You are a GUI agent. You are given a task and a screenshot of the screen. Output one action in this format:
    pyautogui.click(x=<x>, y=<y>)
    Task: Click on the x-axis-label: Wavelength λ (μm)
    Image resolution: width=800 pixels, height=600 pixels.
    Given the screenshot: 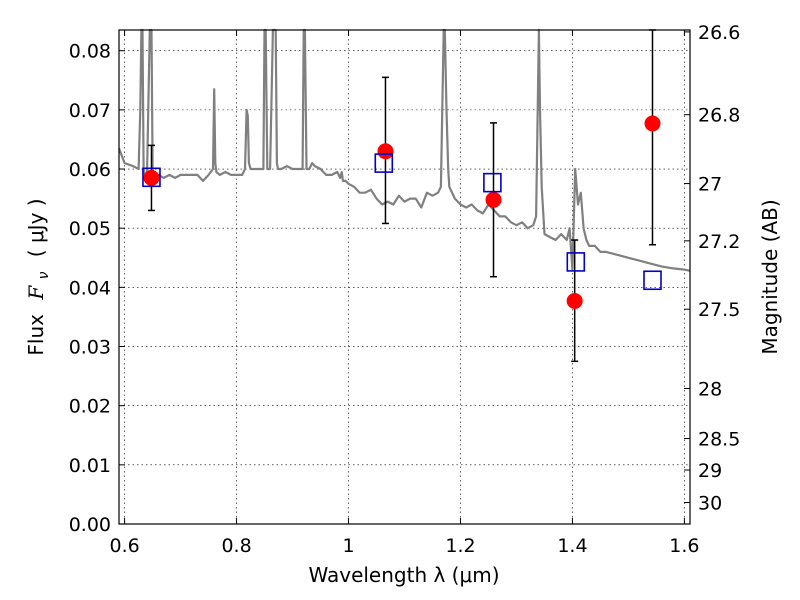 What is the action you would take?
    pyautogui.click(x=403, y=575)
    